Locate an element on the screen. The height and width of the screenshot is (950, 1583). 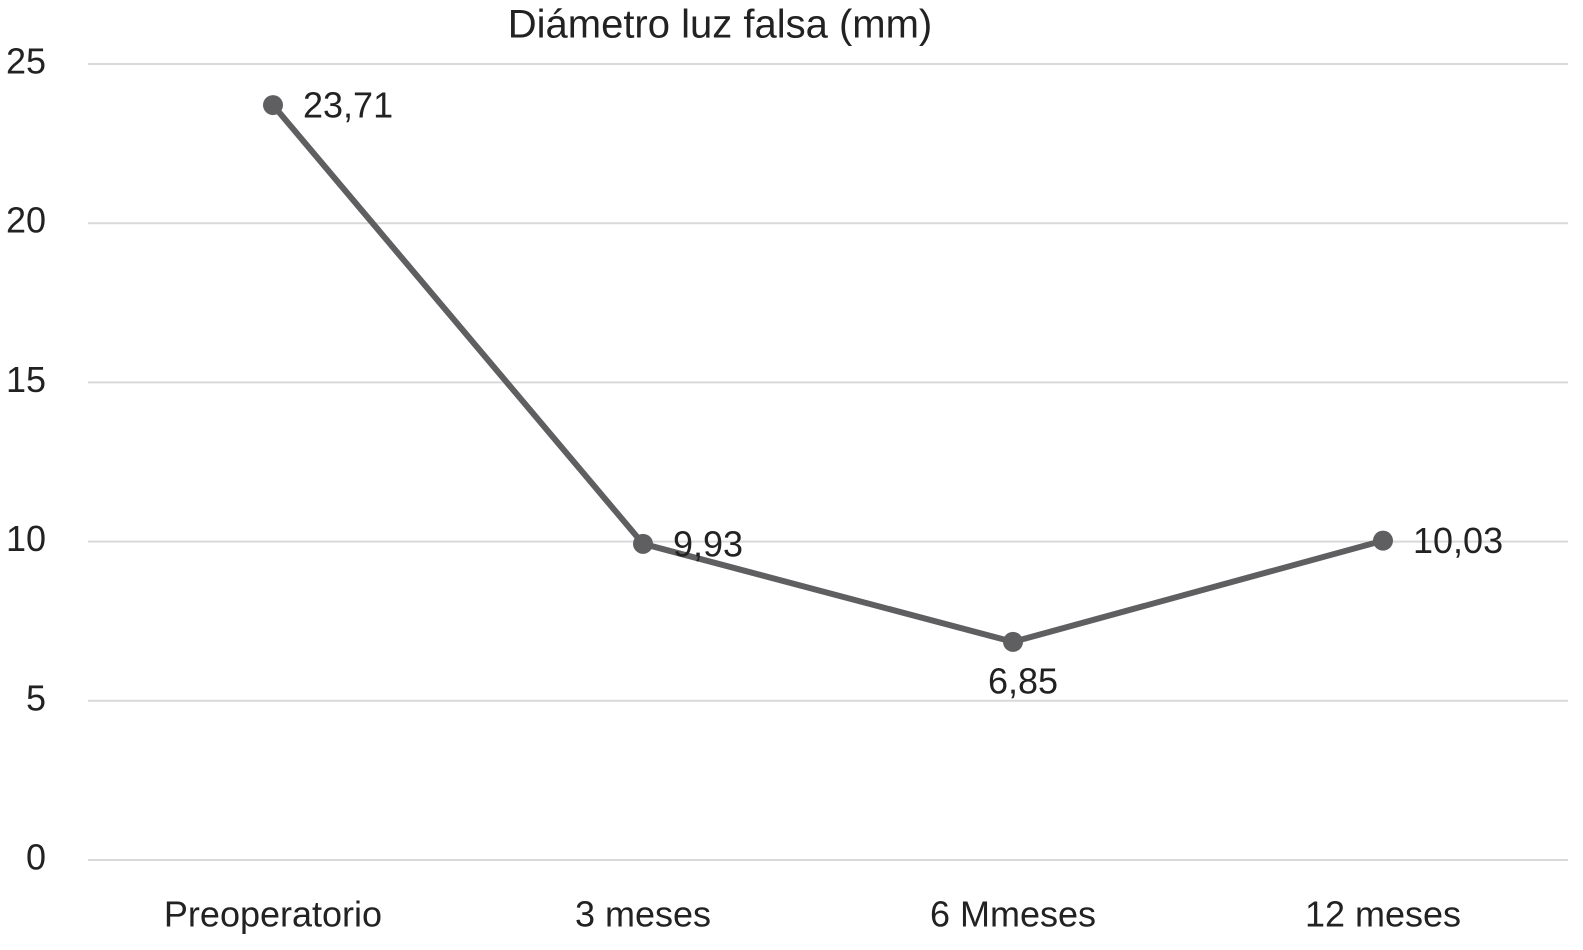
data-label: 9,93 is located at coordinates (708, 543).